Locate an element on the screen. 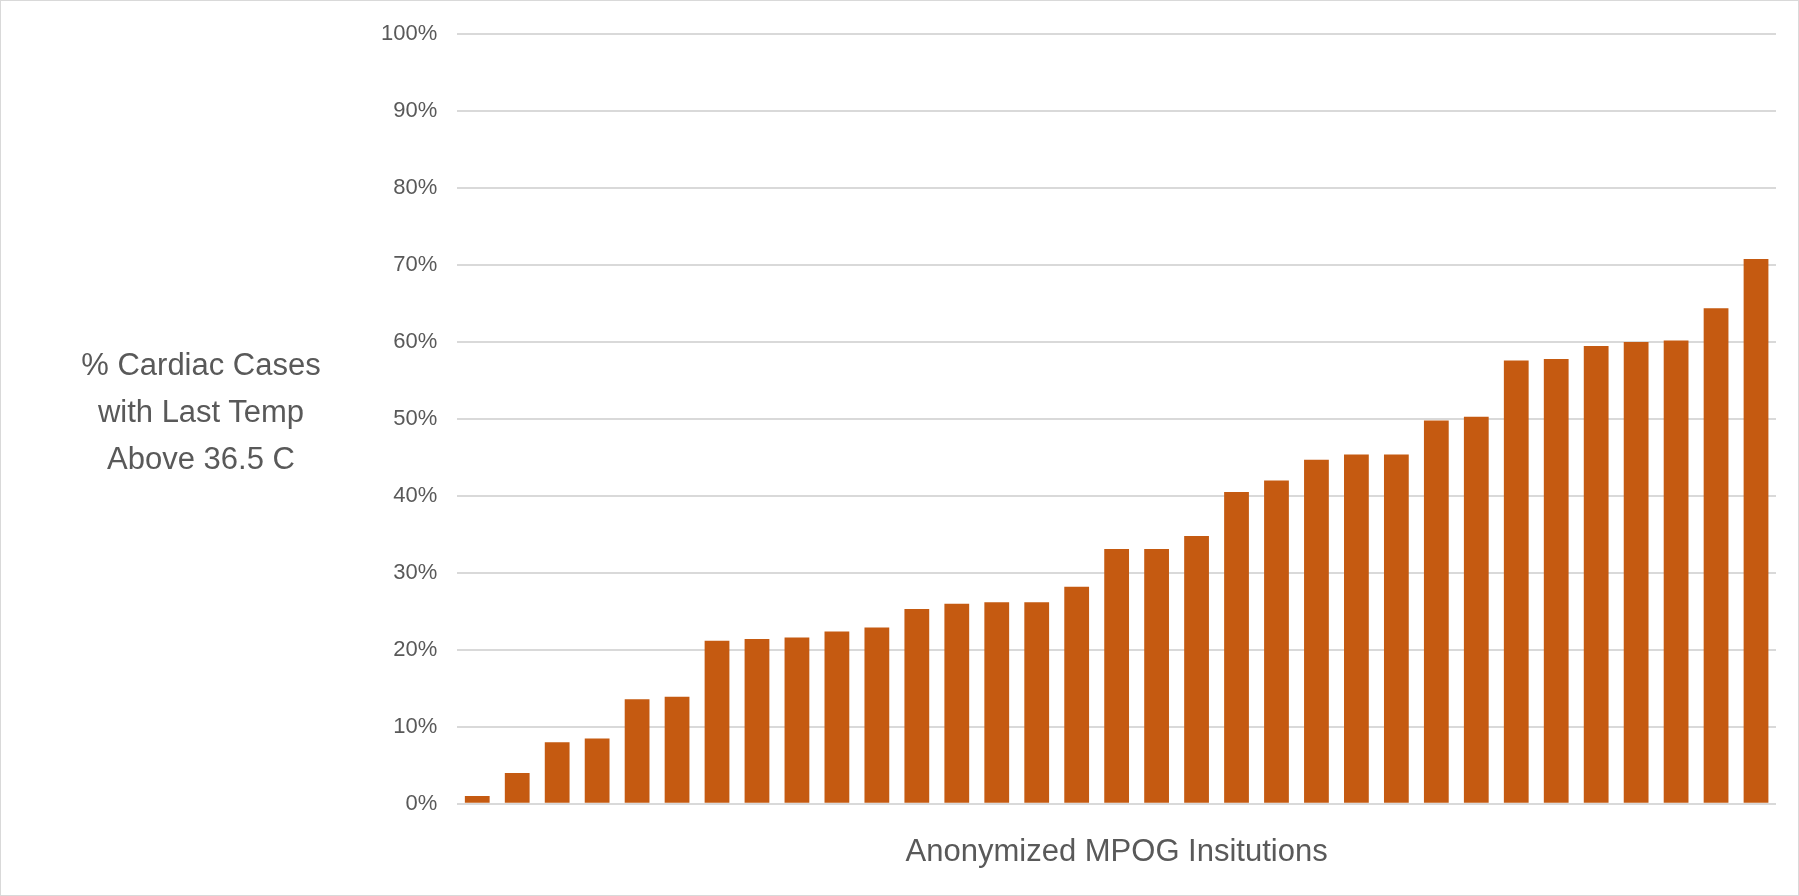  x-axis-title: Anonymized MPOG Insitutions is located at coordinates (1116, 850).